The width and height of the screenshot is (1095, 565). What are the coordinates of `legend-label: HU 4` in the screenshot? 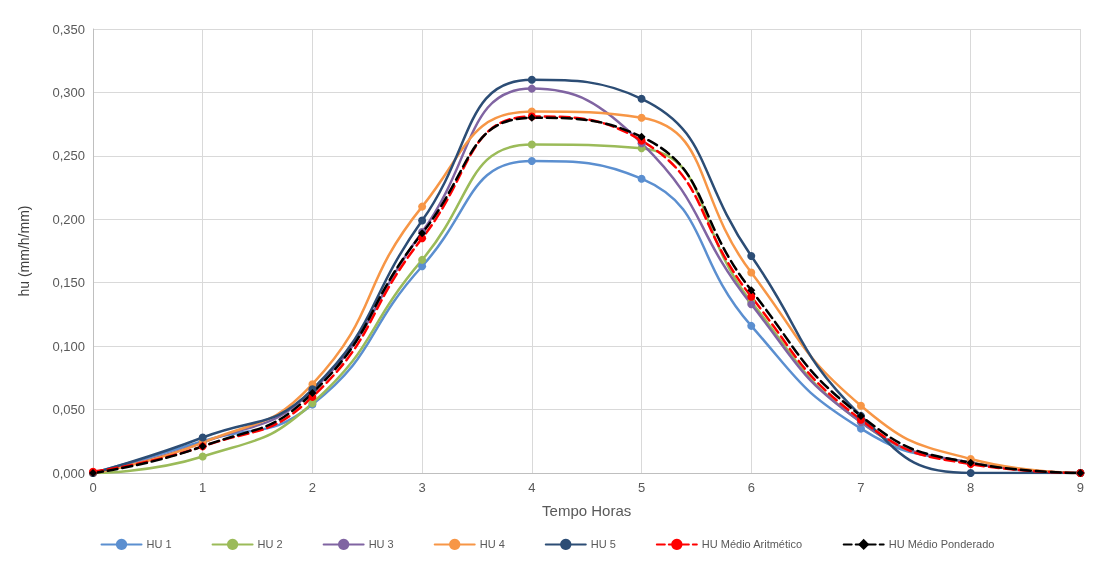 It's located at (492, 544).